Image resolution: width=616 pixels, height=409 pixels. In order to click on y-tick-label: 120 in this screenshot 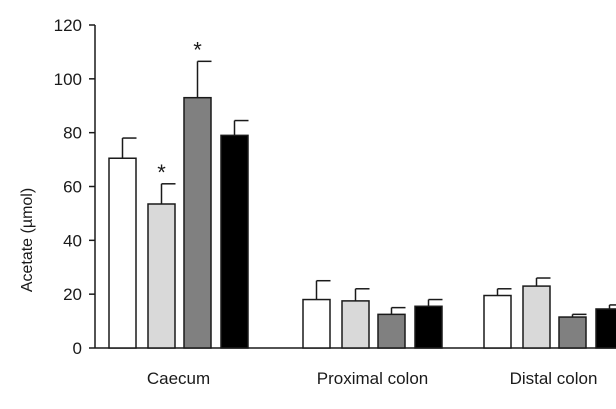, I will do `click(68, 25)`.